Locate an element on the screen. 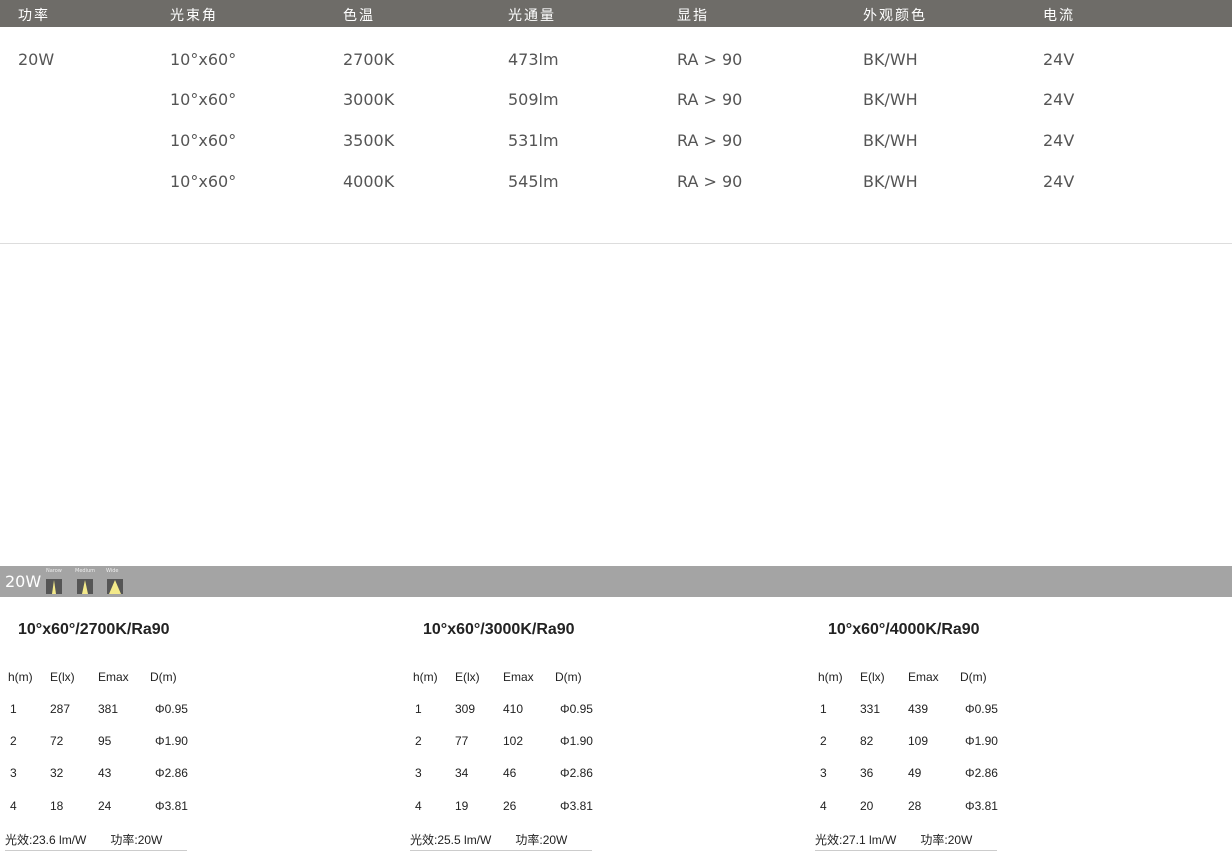 The image size is (1232, 853). panel-title: 10°x60°/3000K/Ra90 is located at coordinates (499, 629).